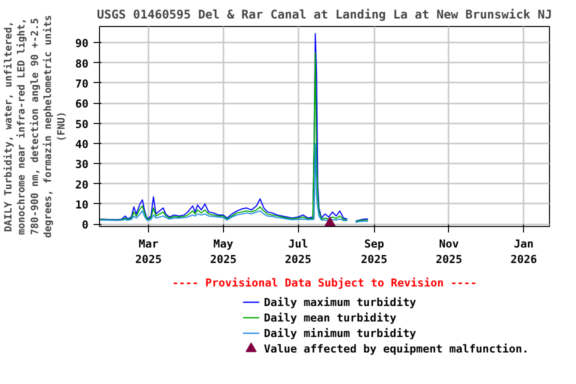 This screenshot has width=576, height=384. Describe the element at coordinates (148, 252) in the screenshot. I see `x-tick-label: Mar 2025` at that location.